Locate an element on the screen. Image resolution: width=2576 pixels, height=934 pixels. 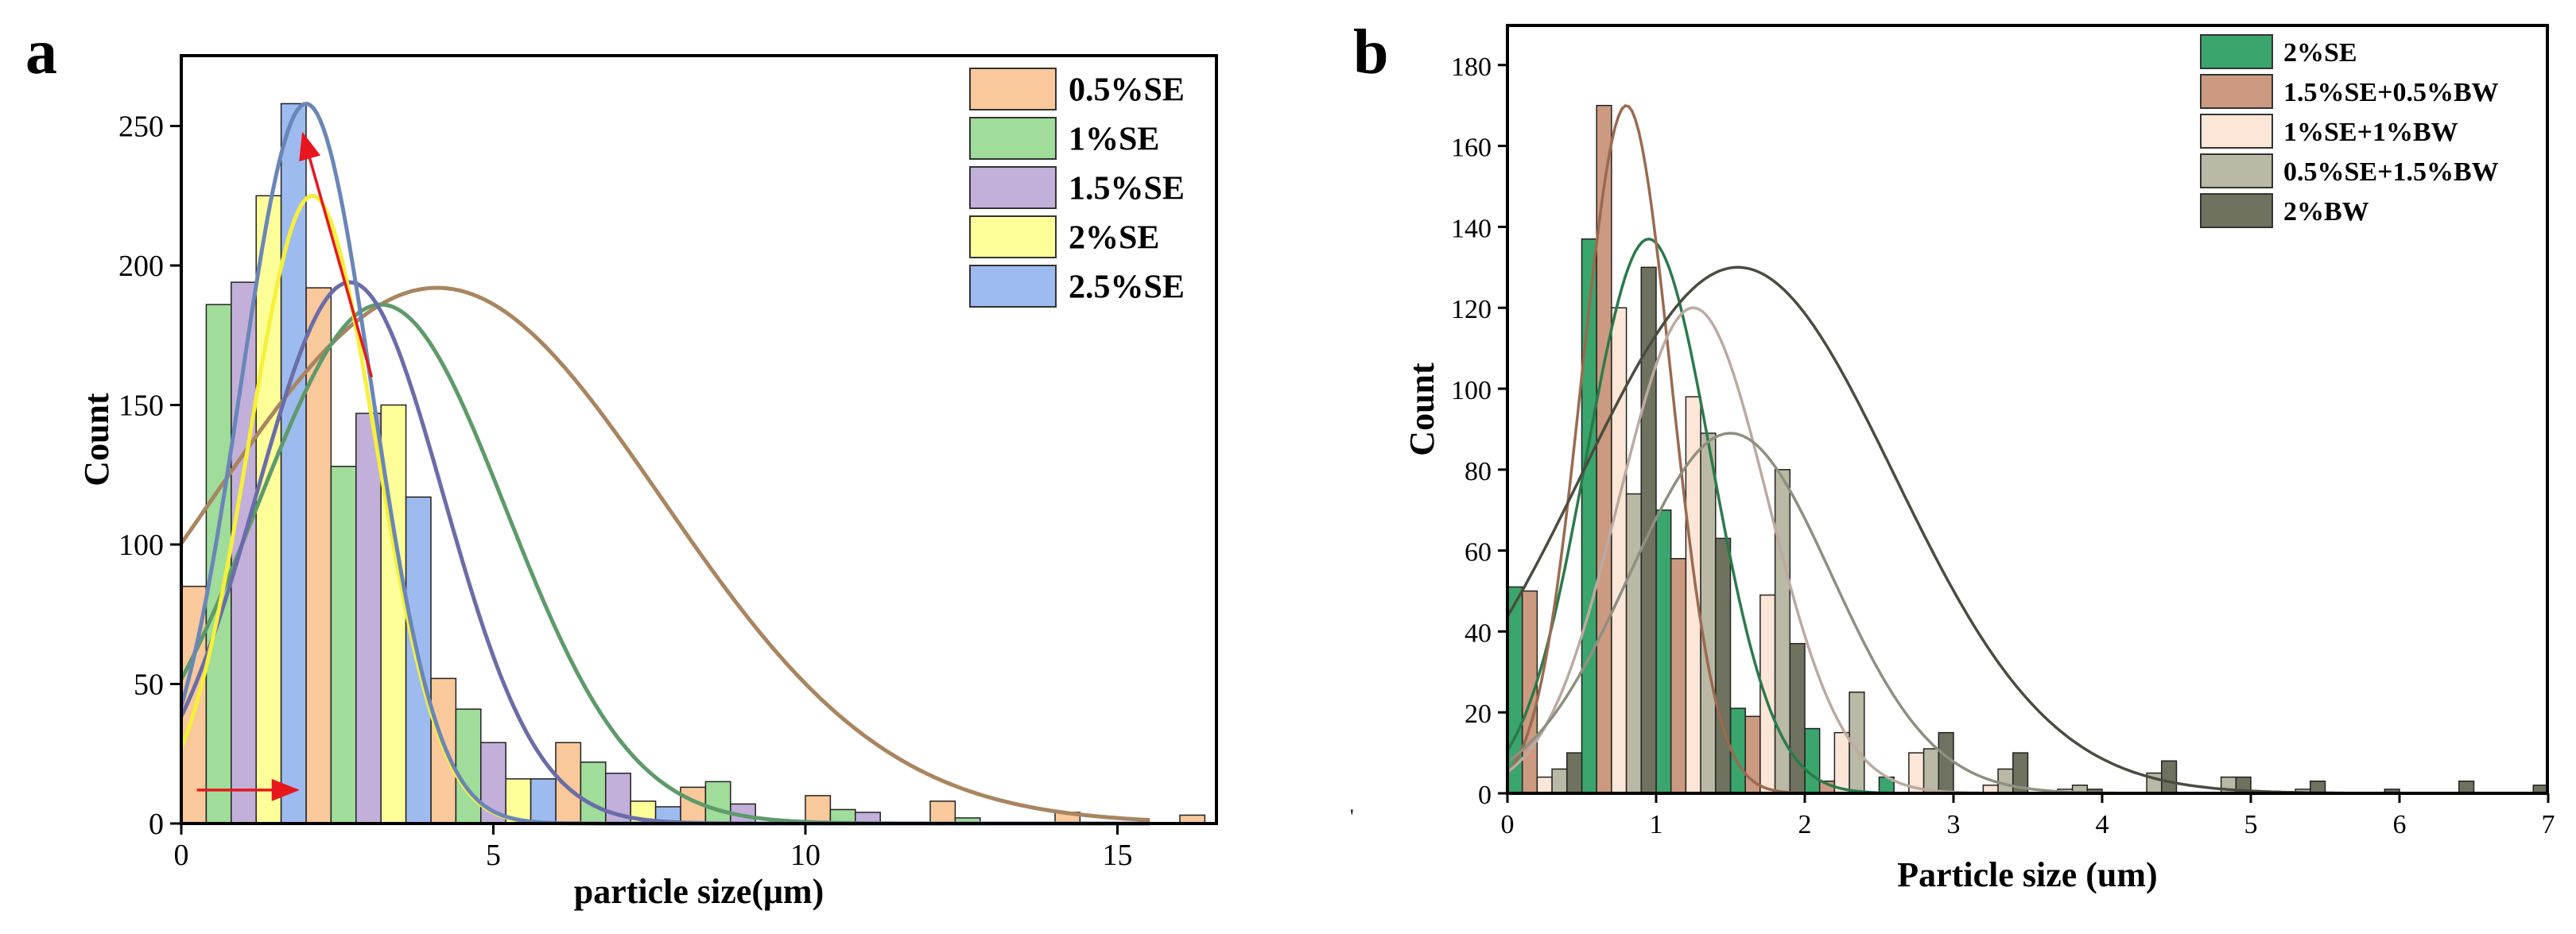
panel-a-x-tick-label: 15 is located at coordinates (1118, 855).